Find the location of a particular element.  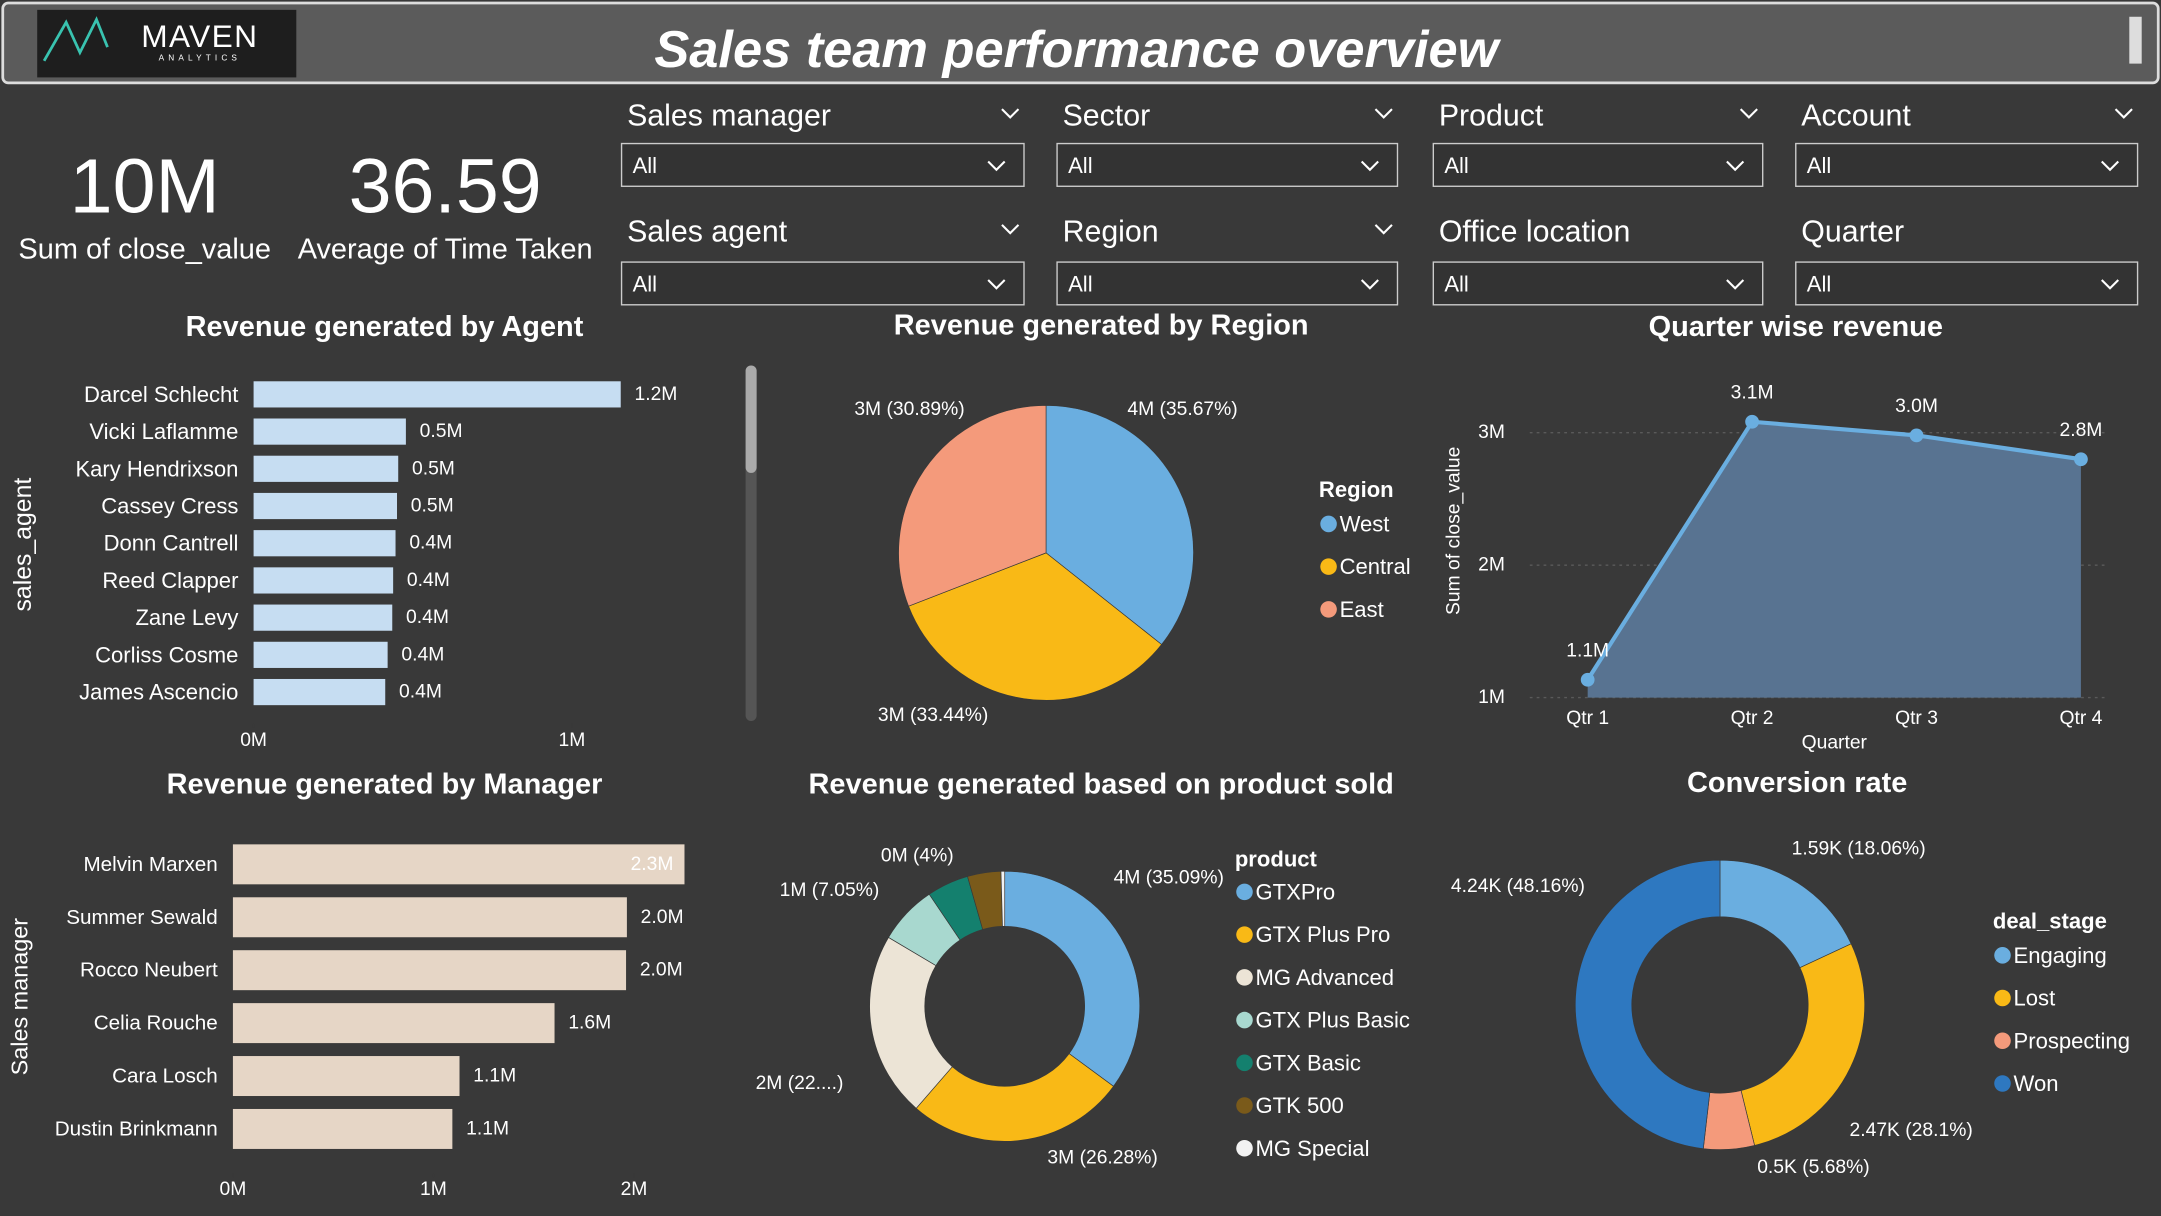

legend-label: GTX Plus Basic is located at coordinates (1333, 1020).